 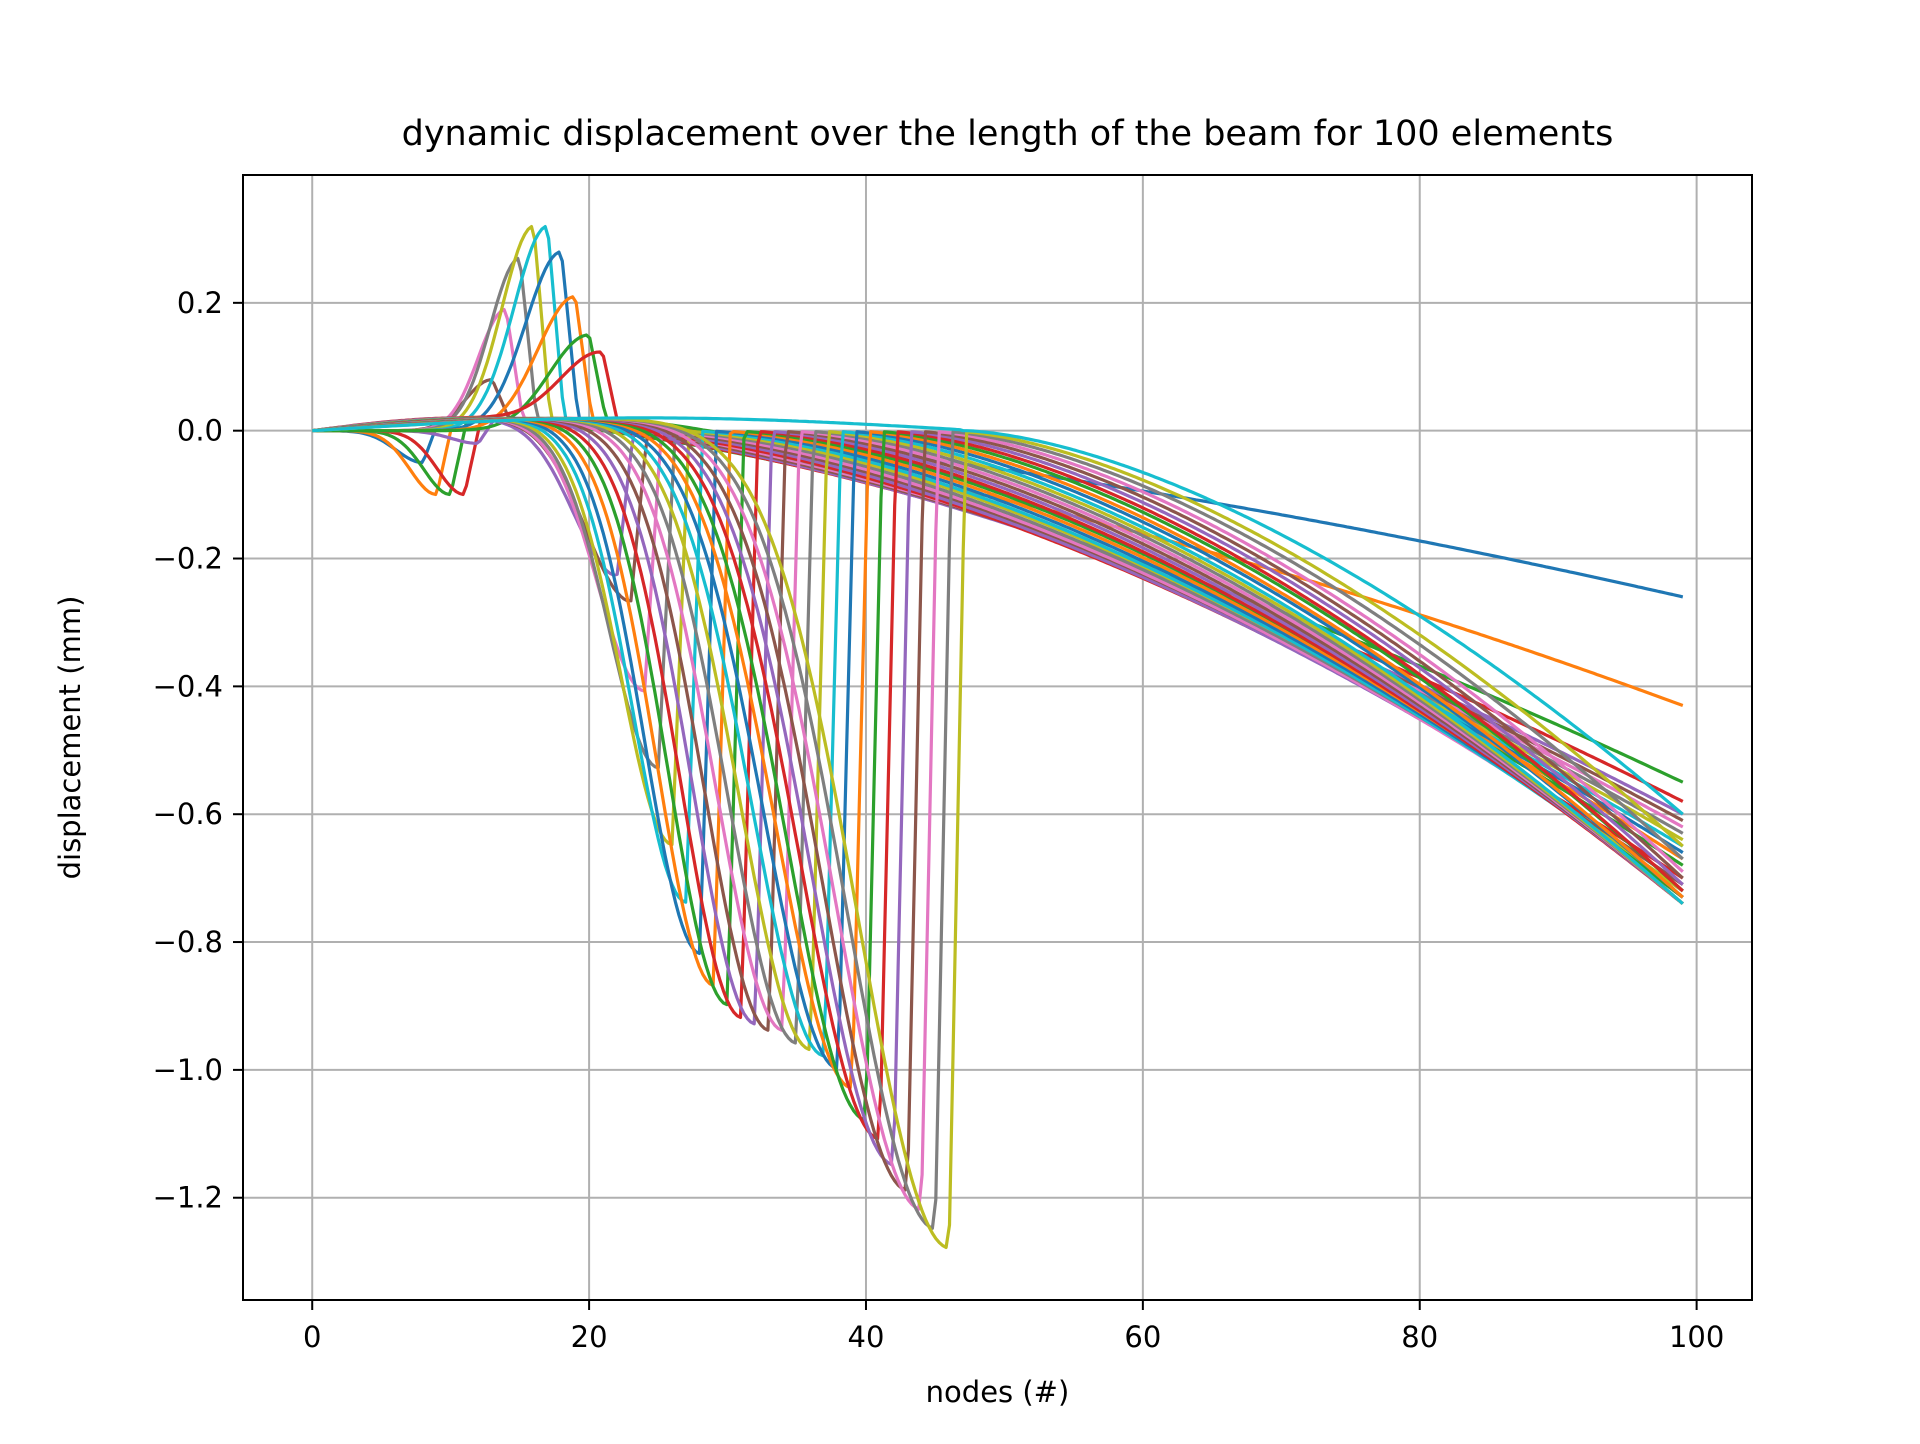 I want to click on y-axis-ticks: 0.2 0.0 −0.2 −0.4 −0.6 −0.8 −1.0 −1.2, so click(x=198, y=750).